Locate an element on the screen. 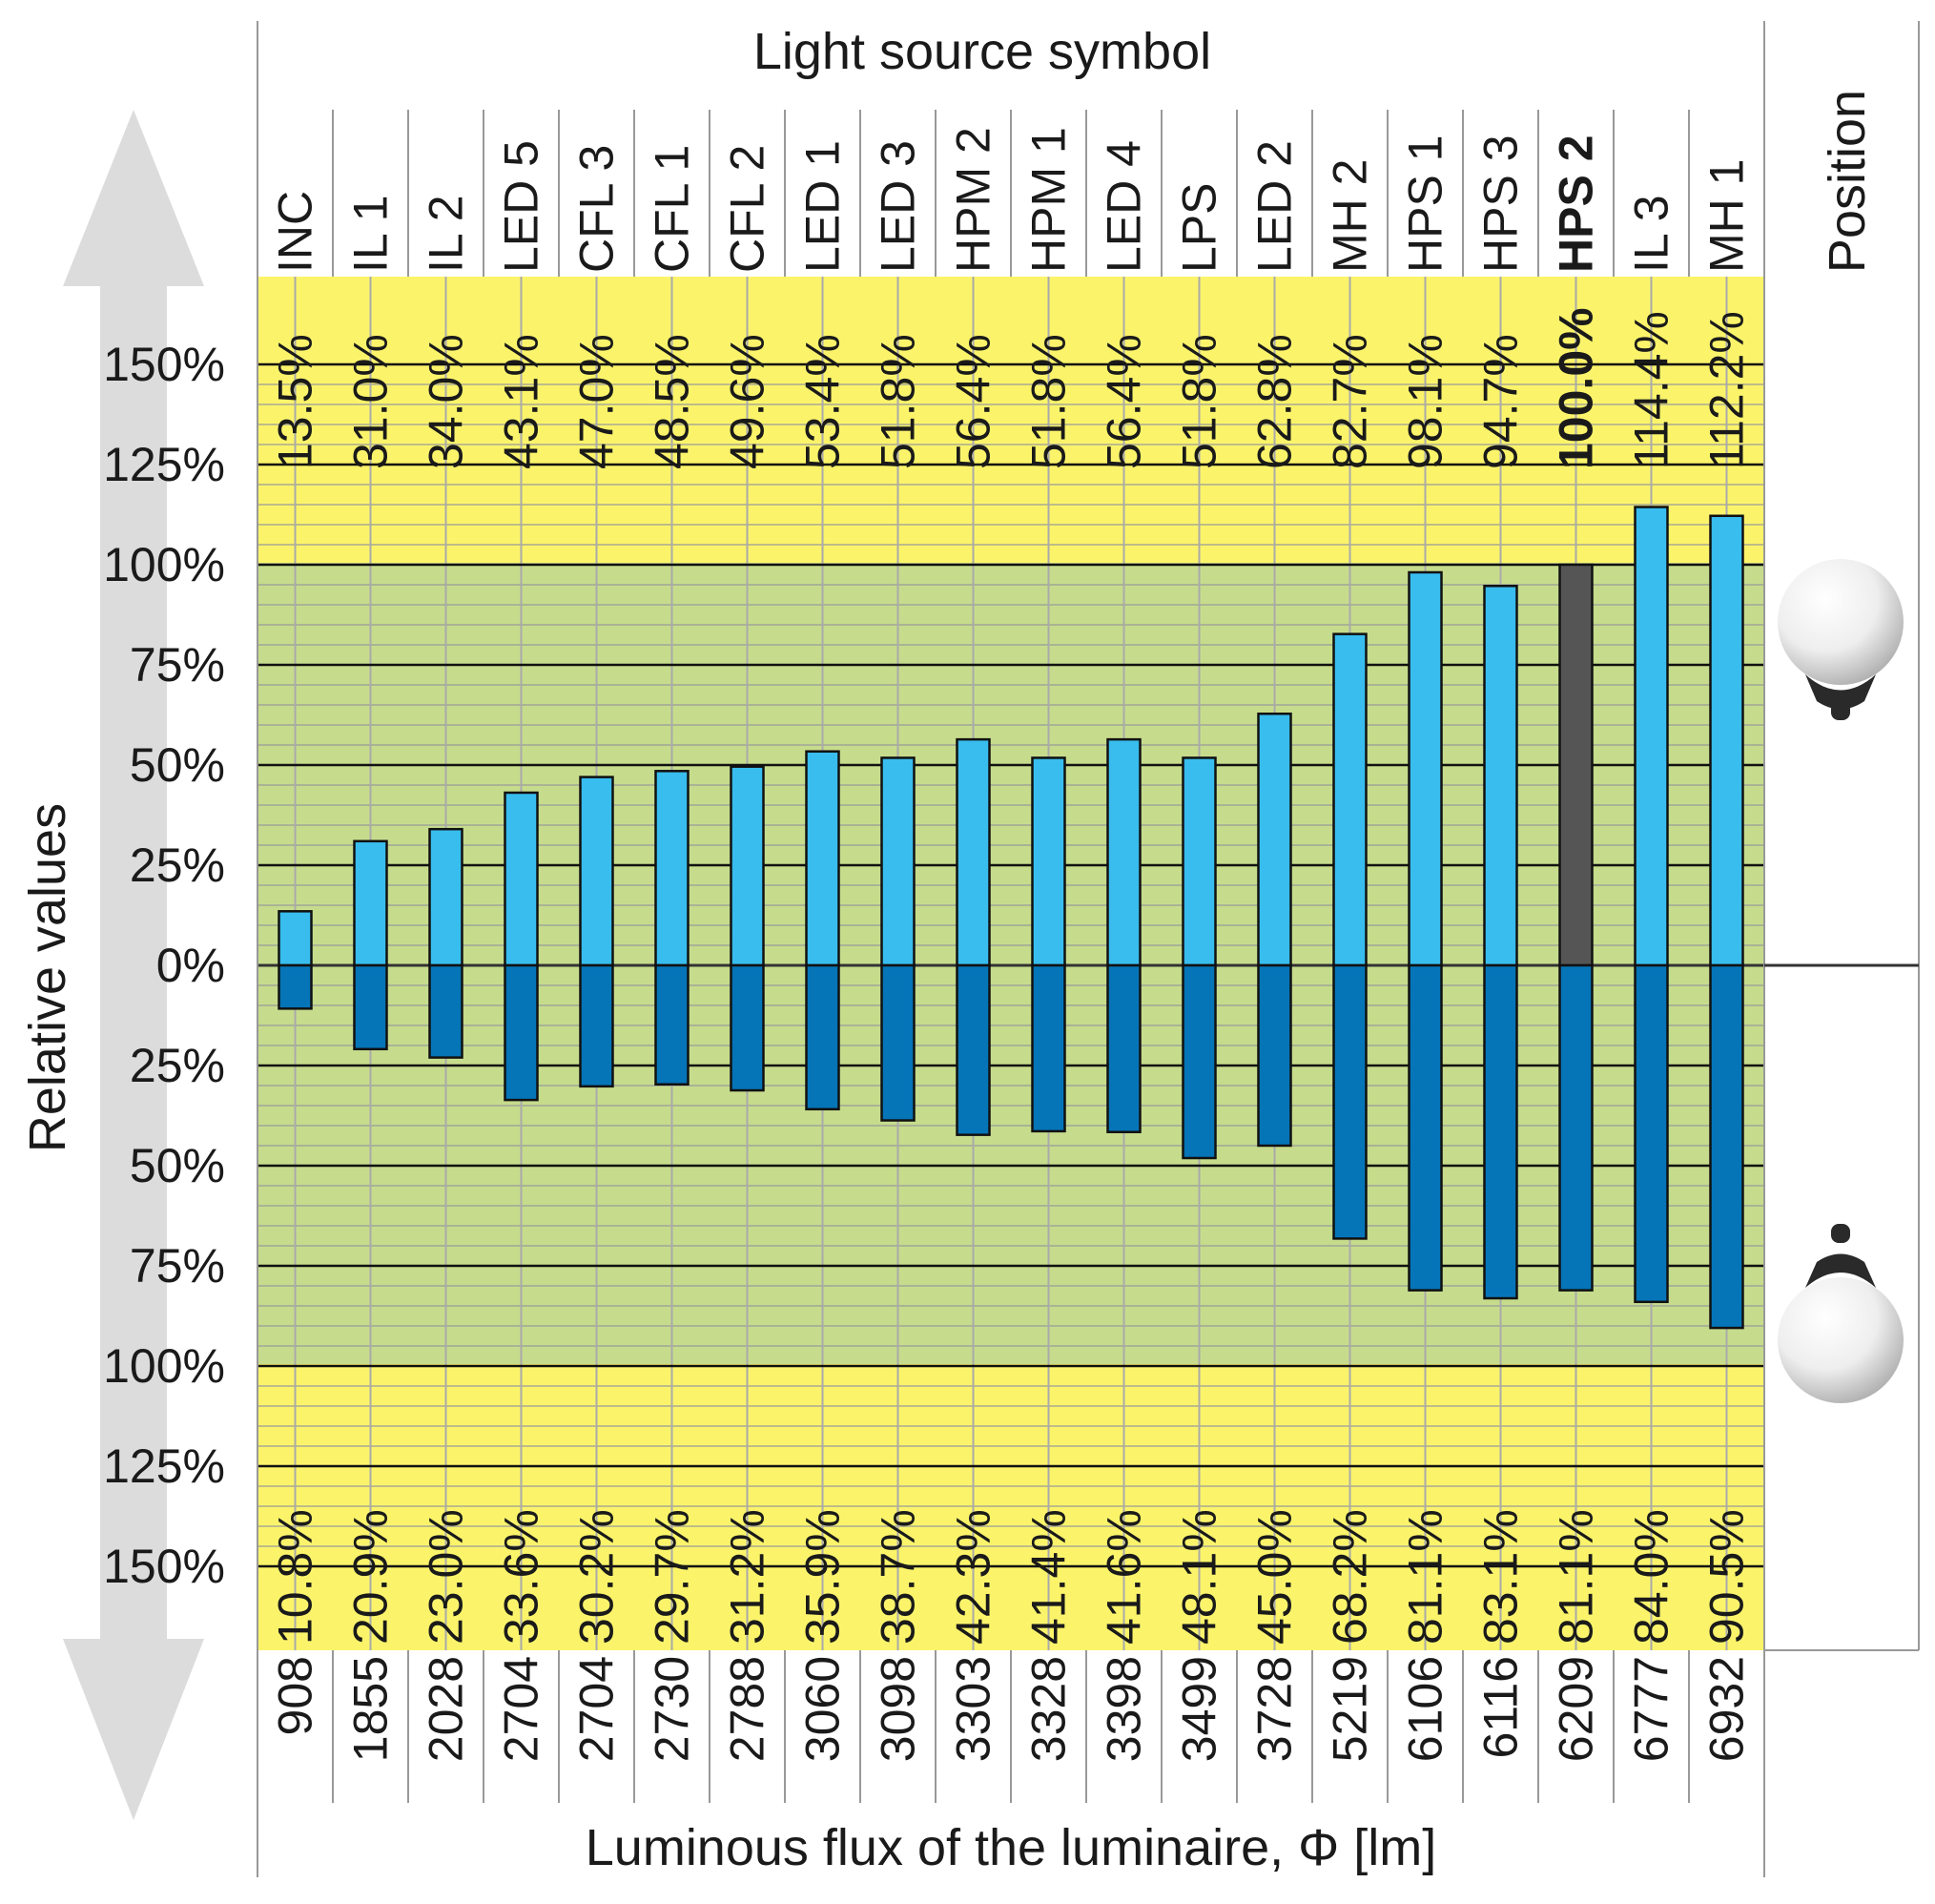  light-source-name: HPM 1 is located at coordinates (1049, 200).